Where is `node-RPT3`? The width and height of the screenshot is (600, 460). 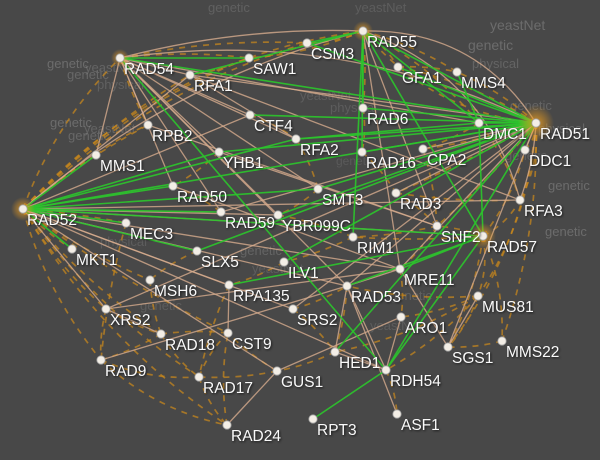 node-RPT3 is located at coordinates (313, 419).